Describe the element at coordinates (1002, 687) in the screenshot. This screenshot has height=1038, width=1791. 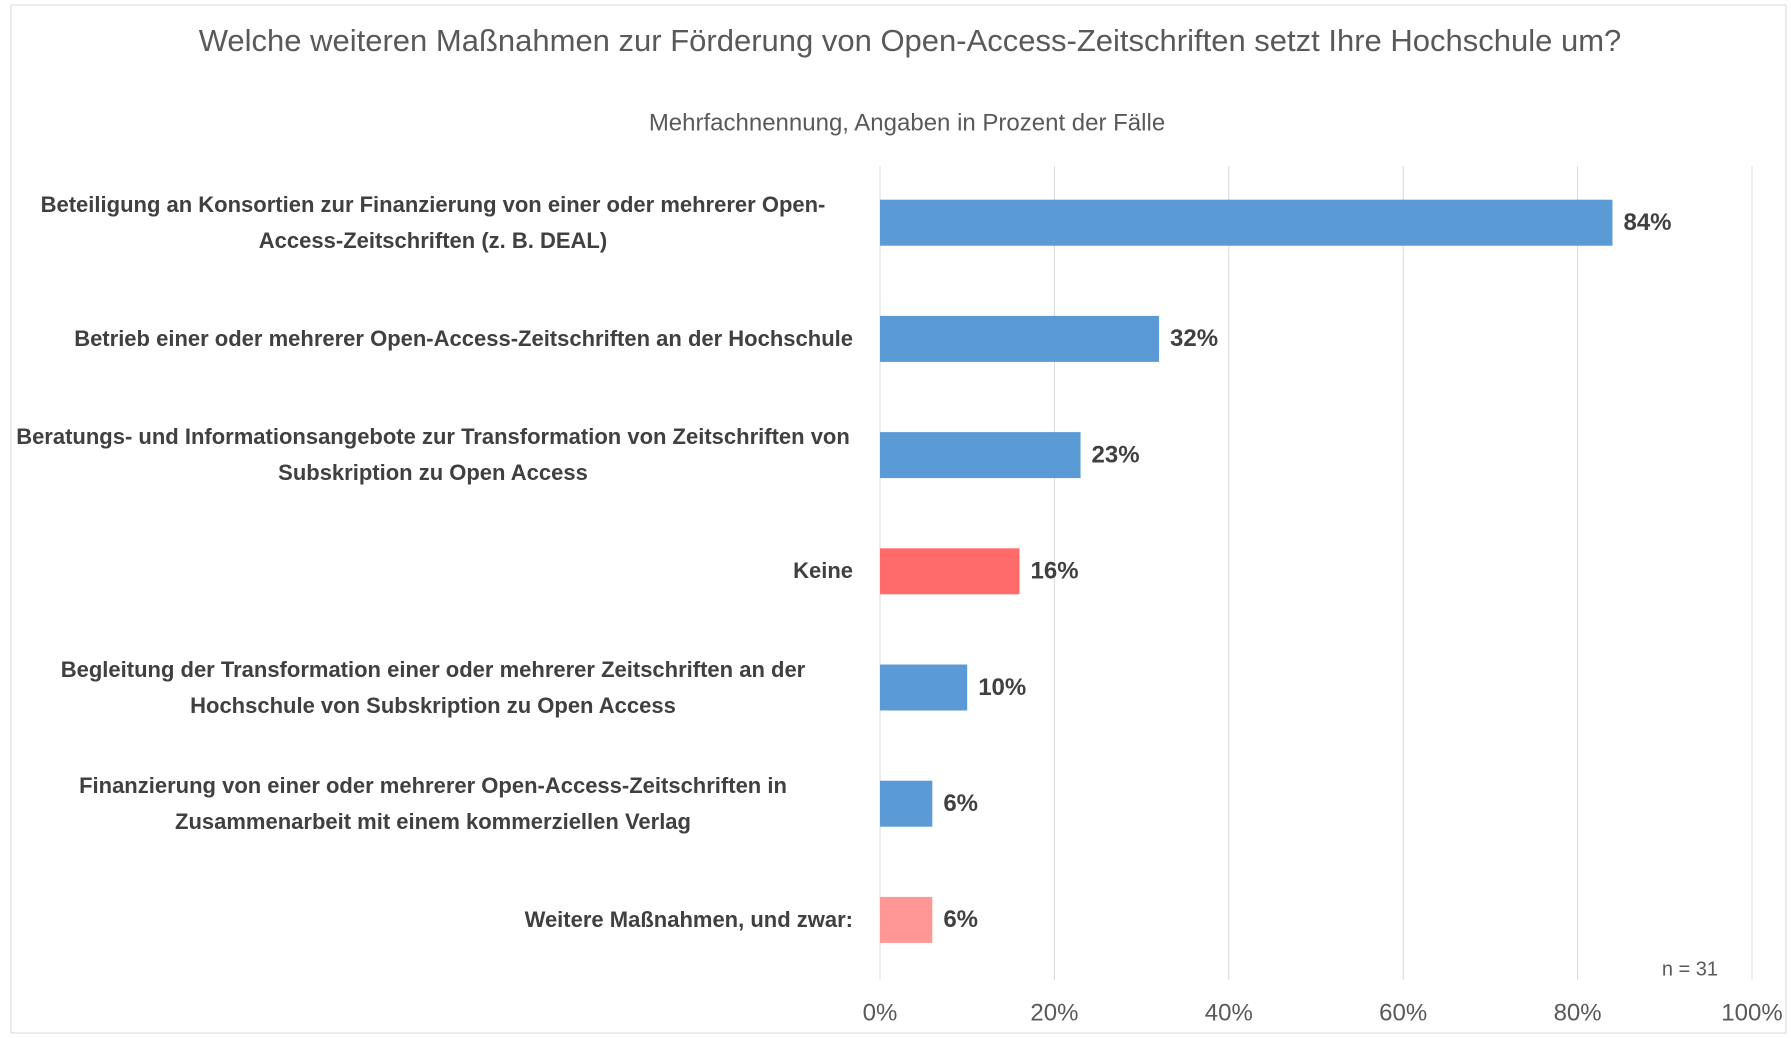
I see `value-label: 10%` at that location.